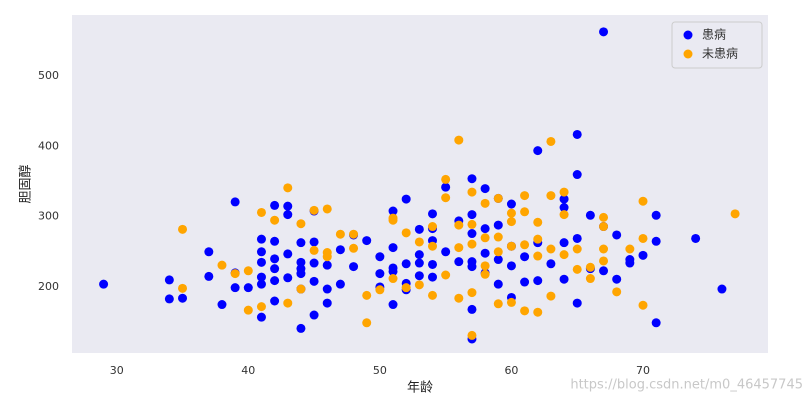 The image size is (812, 404). I want to click on y-tick-label: 200, so click(48, 286).